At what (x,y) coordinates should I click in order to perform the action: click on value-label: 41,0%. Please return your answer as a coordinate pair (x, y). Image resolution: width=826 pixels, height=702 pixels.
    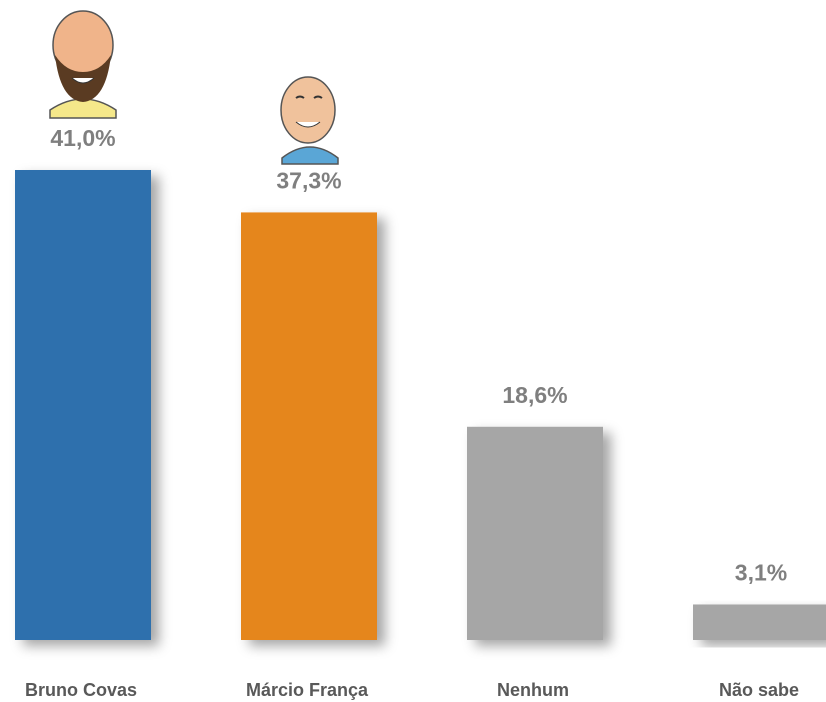
    Looking at the image, I should click on (82, 138).